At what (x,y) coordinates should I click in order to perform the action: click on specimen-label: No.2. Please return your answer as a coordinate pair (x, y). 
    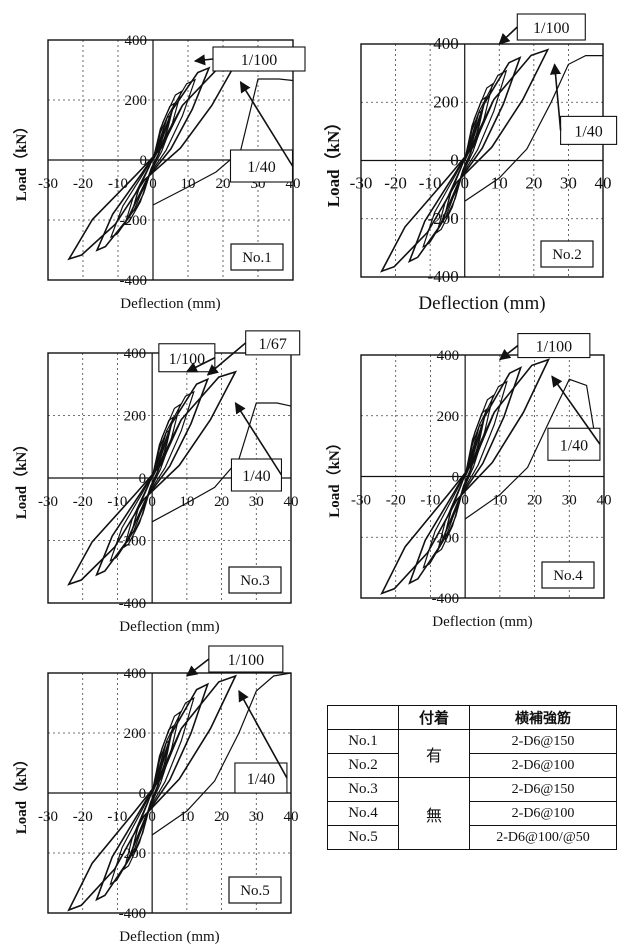
    Looking at the image, I should click on (567, 255).